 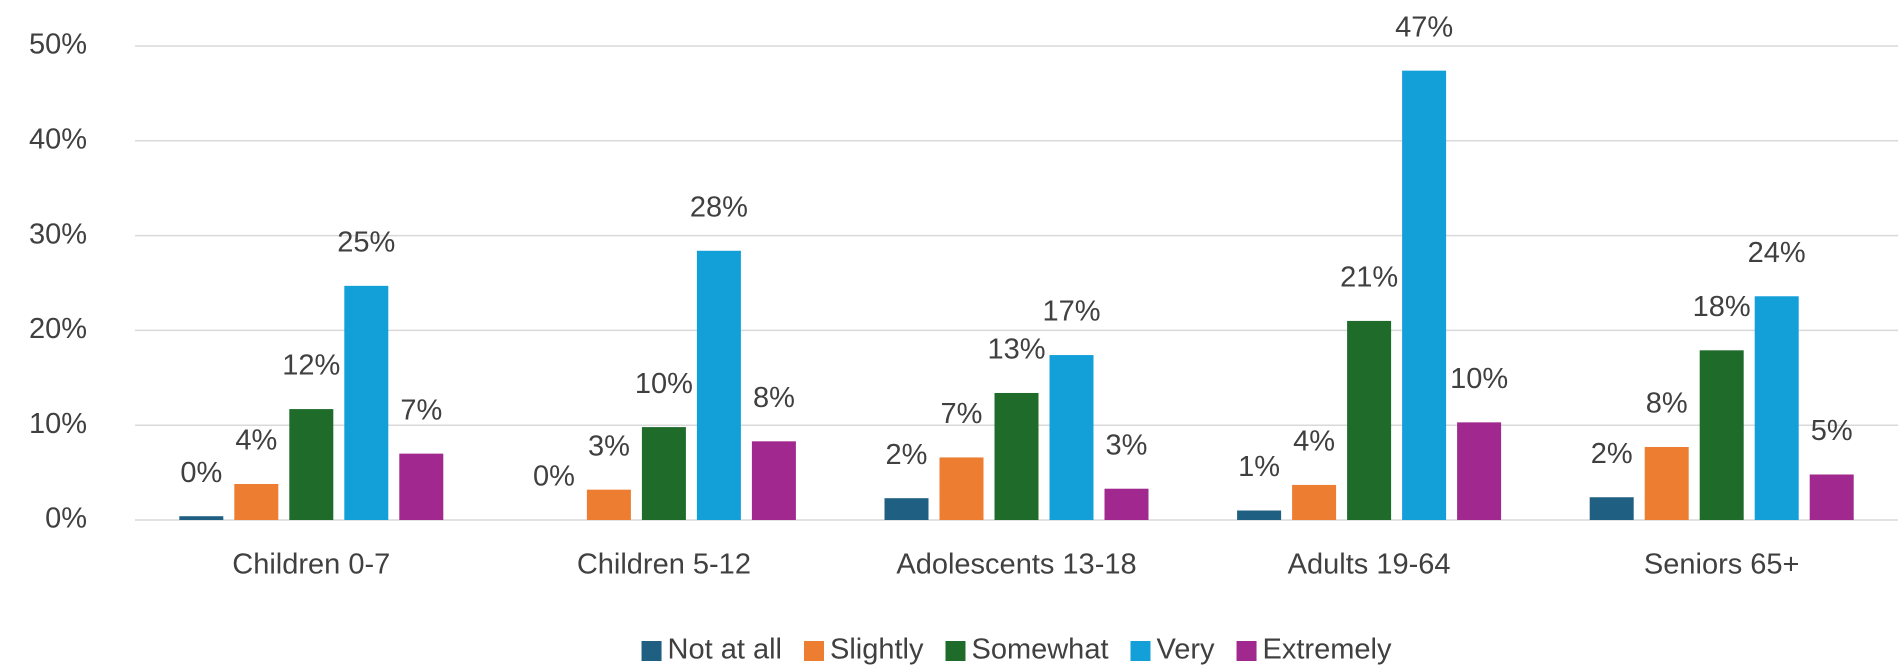 I want to click on x-tick-label: Children 0-7, so click(x=311, y=565).